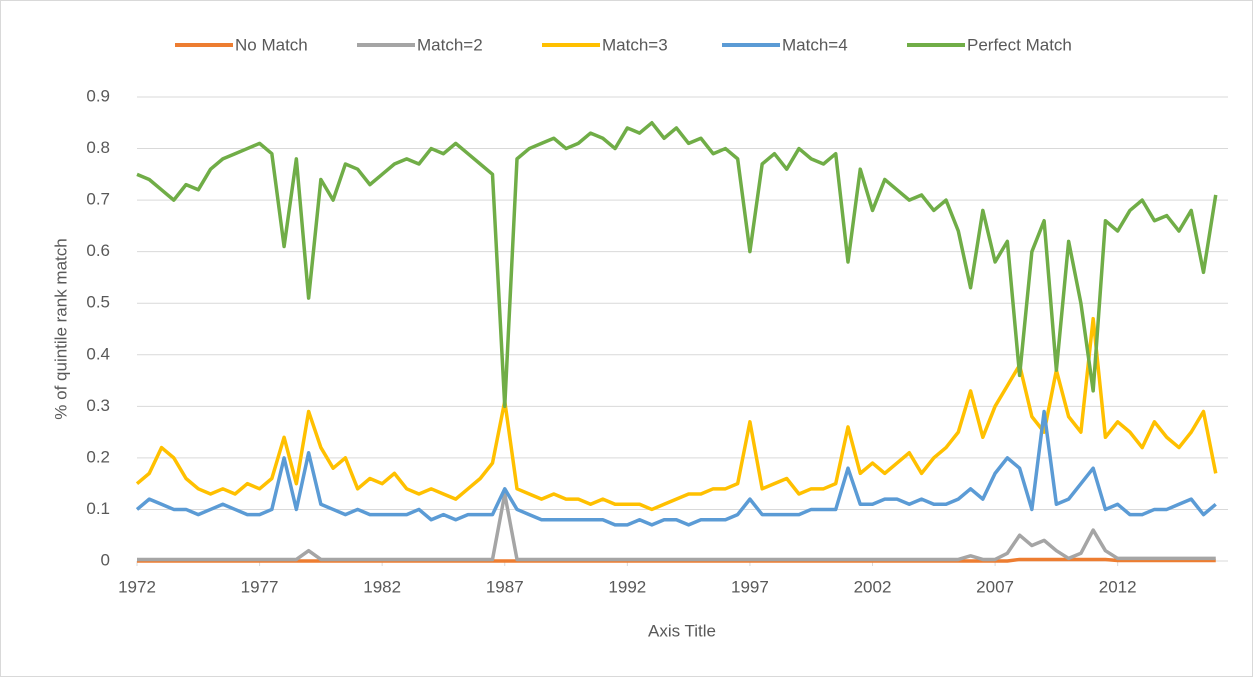  What do you see at coordinates (98, 405) in the screenshot?
I see `y-tick-label: 0.3` at bounding box center [98, 405].